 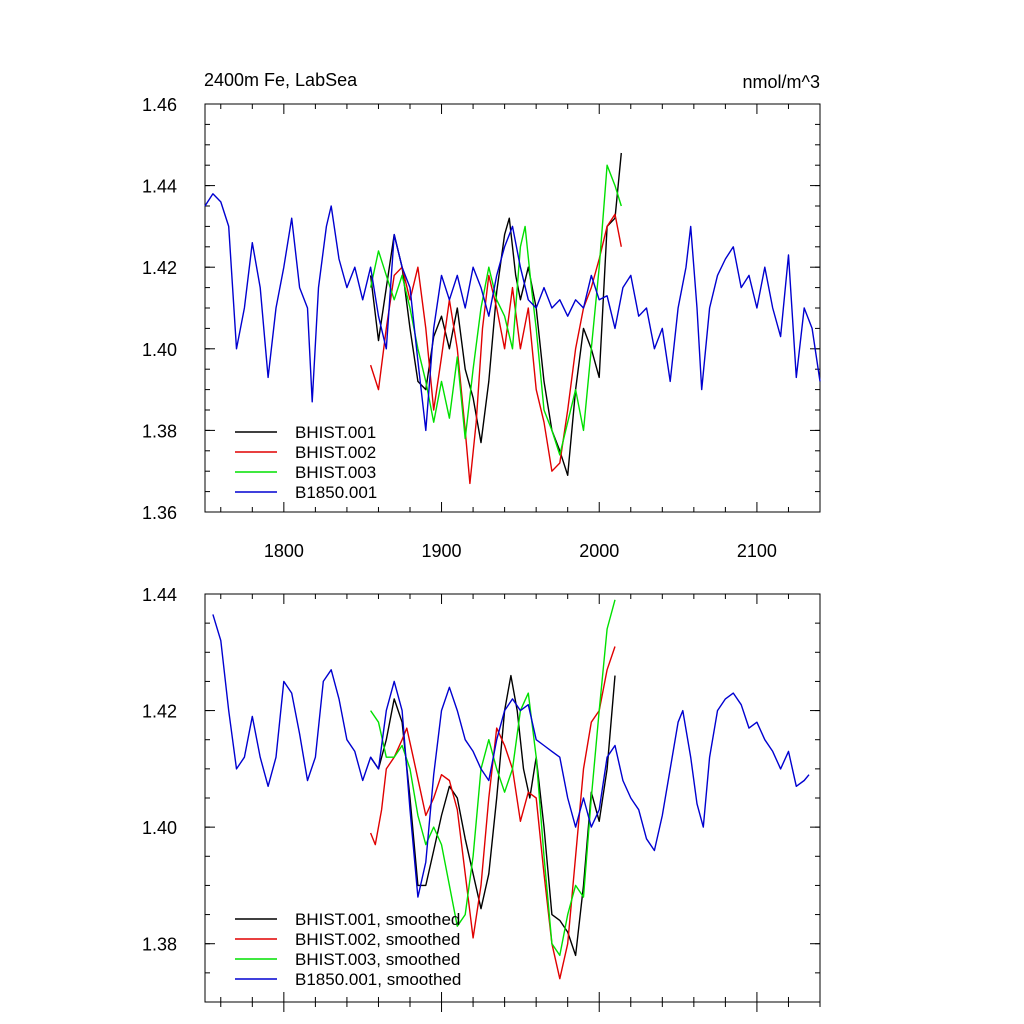 I want to click on top-x-tick-label: 1800, so click(x=284, y=551).